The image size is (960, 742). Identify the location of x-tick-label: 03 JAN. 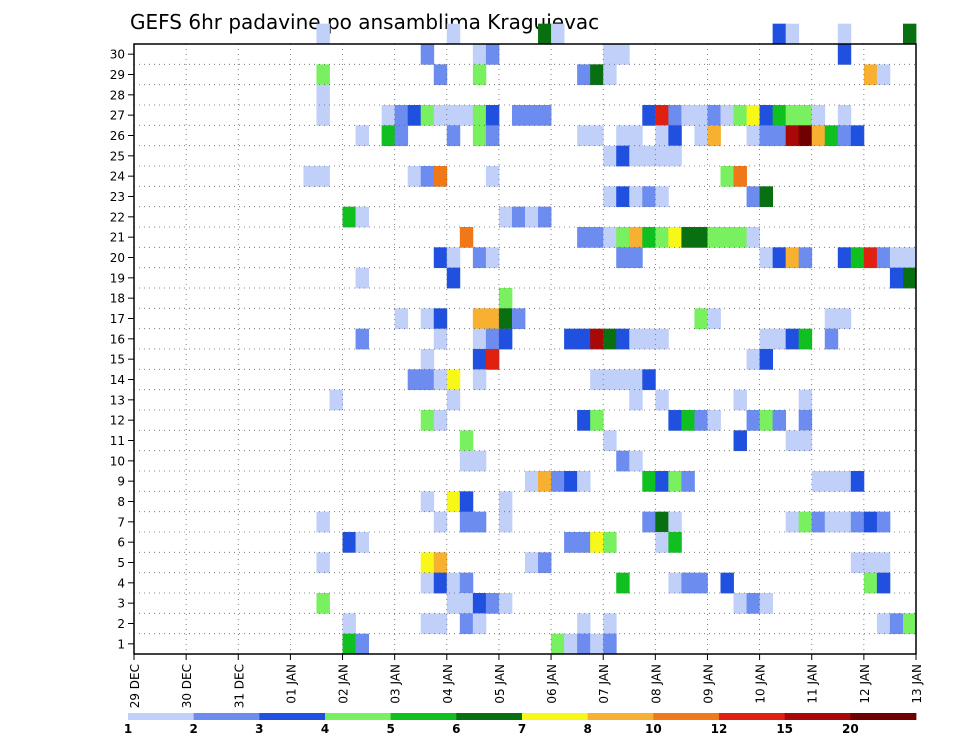
(396, 684).